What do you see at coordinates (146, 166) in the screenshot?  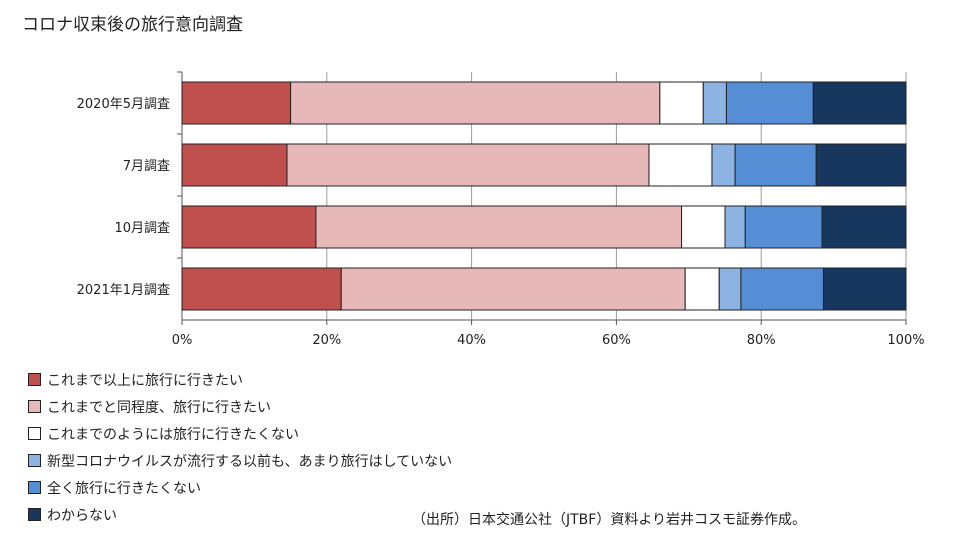 I see `category-label: 7月調査` at bounding box center [146, 166].